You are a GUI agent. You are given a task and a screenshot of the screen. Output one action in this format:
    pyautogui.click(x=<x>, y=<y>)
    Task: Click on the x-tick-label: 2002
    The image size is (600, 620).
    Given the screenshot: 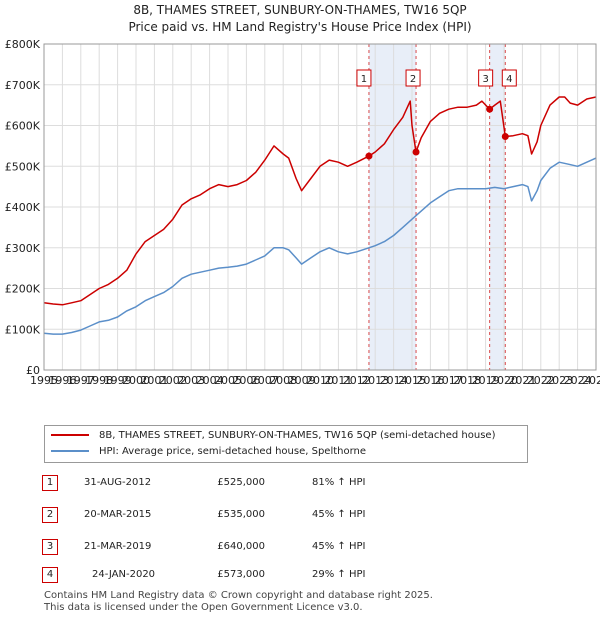 What is the action you would take?
    pyautogui.click(x=173, y=380)
    